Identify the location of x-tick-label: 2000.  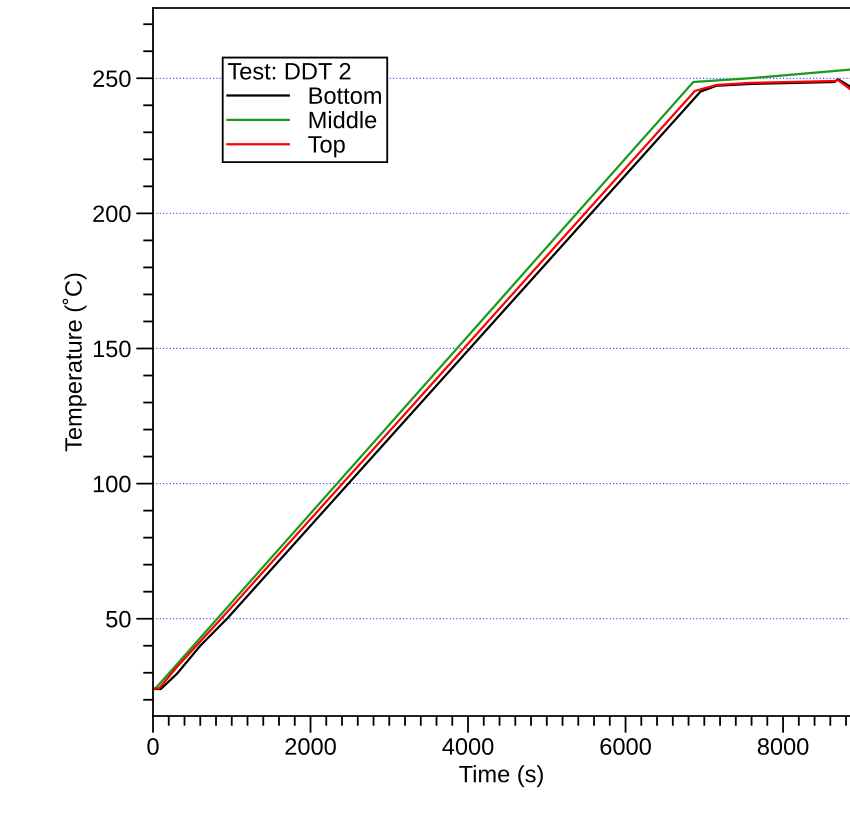
(310, 746).